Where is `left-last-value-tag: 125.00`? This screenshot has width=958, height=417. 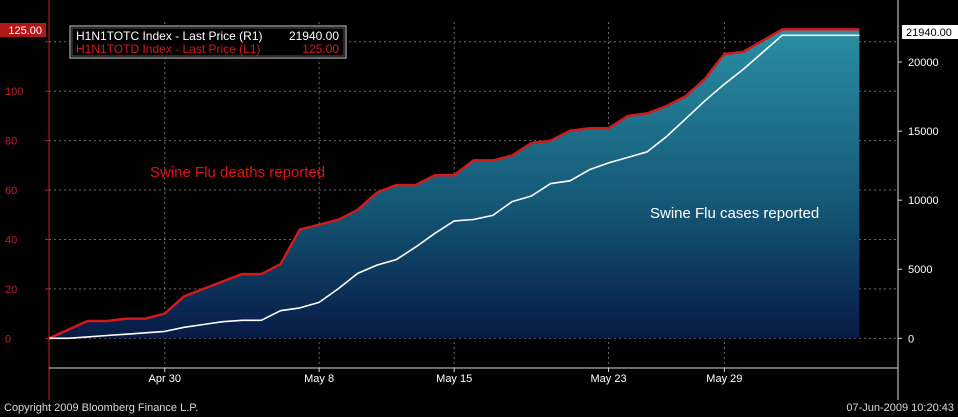
left-last-value-tag: 125.00 is located at coordinates (23, 30).